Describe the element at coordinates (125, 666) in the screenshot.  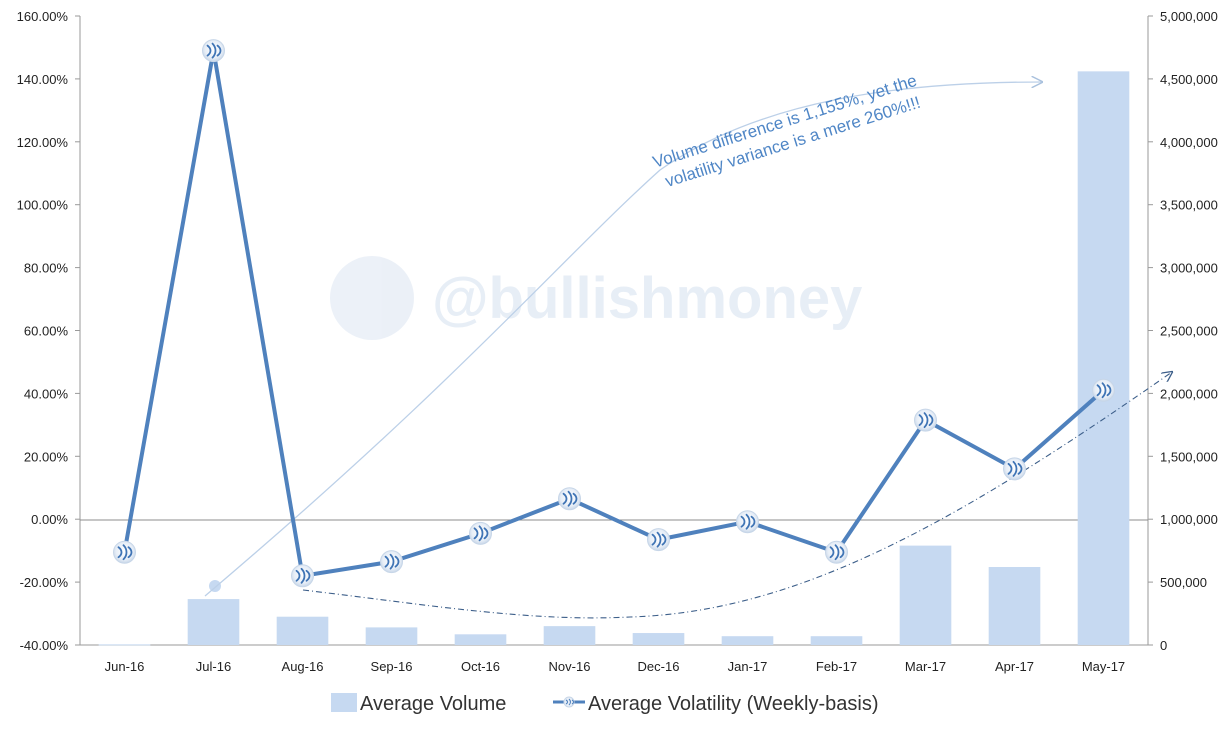
I see `x-tick-label: Jun-16` at that location.